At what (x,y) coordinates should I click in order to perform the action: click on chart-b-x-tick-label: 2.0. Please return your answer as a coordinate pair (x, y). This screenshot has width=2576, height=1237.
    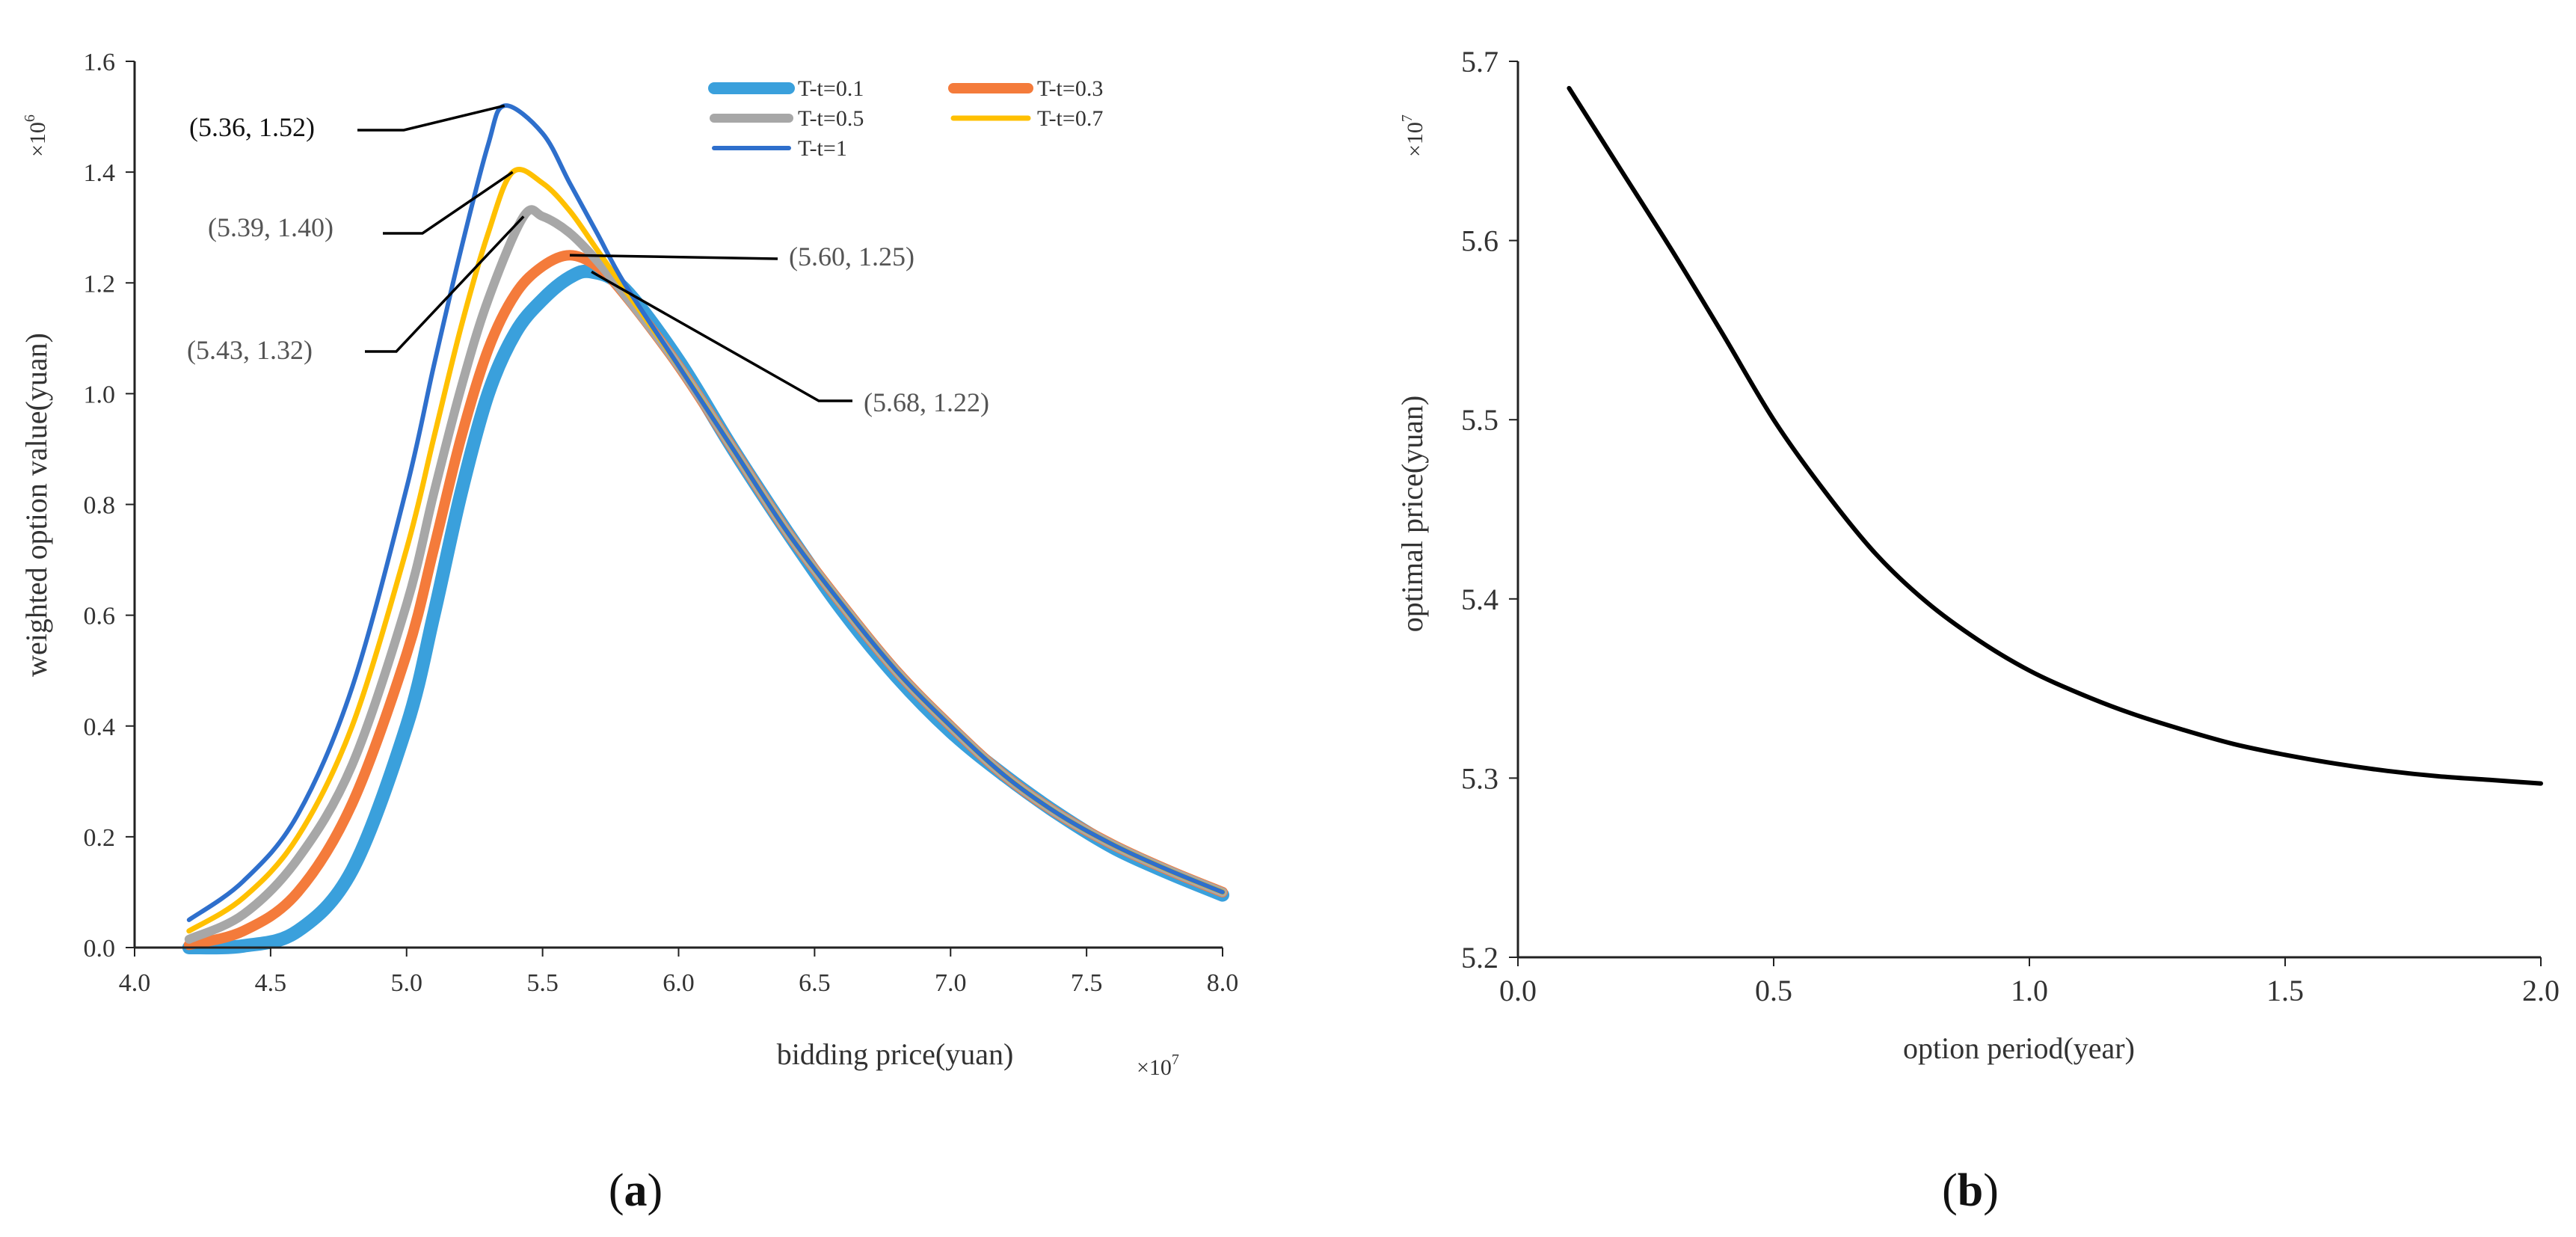
    Looking at the image, I should click on (2541, 990).